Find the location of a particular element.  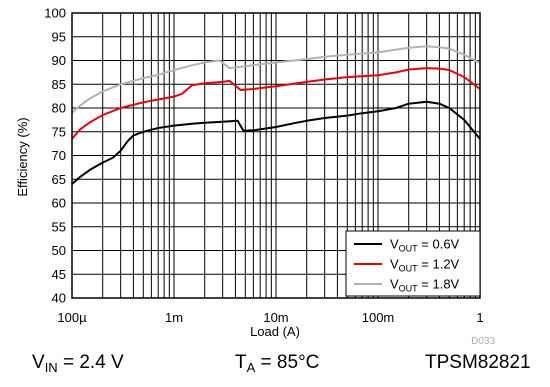

x-tick-label: 10m is located at coordinates (275, 317).